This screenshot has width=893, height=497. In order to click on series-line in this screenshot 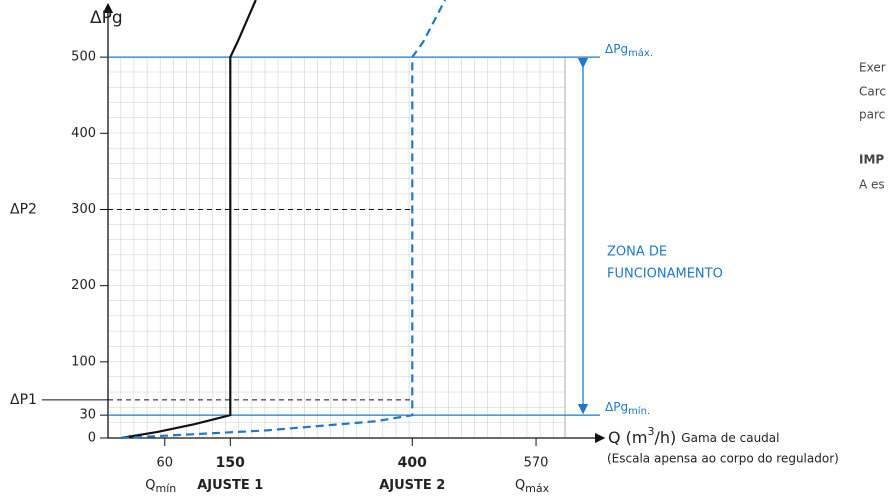, I will do `click(188, 220)`.